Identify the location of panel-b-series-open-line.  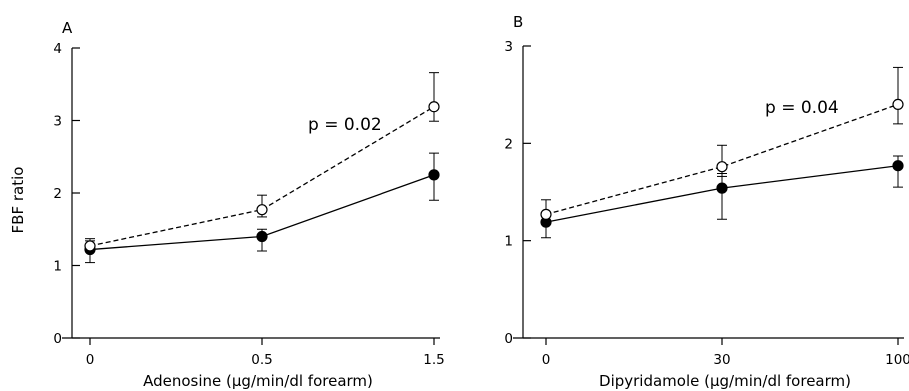
(722, 159).